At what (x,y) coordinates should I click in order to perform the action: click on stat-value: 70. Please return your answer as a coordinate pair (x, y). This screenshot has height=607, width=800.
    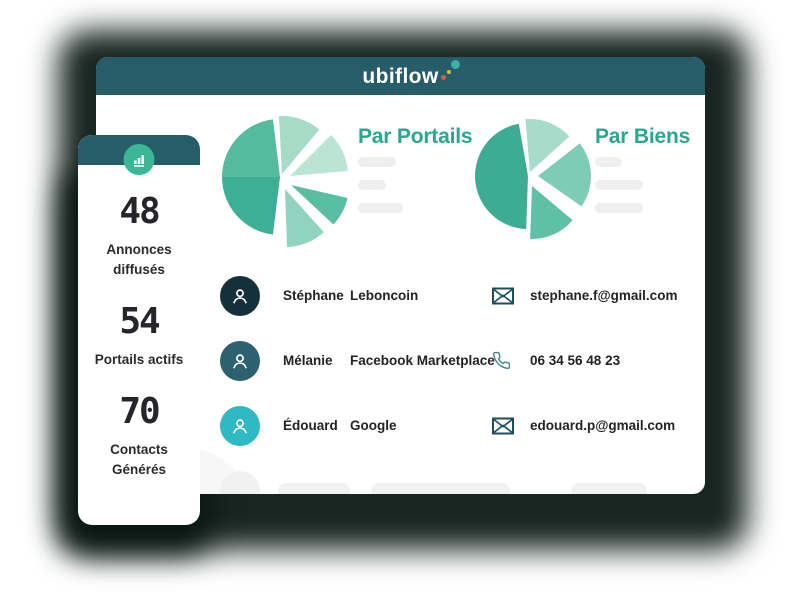
    Looking at the image, I should click on (139, 411).